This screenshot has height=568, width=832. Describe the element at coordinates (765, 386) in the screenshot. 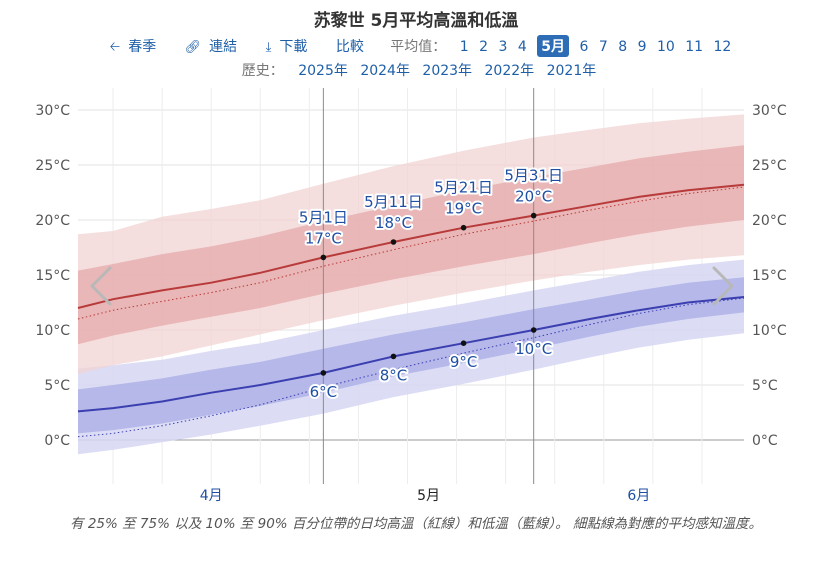

I see `y-tick-label-right: 5°C` at that location.